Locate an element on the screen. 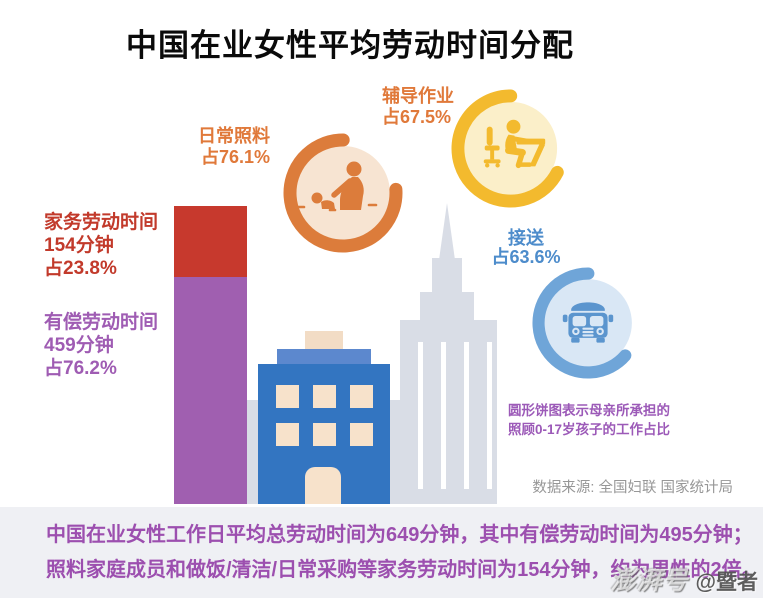 The image size is (763, 598). bar-segment-housework is located at coordinates (210, 241).